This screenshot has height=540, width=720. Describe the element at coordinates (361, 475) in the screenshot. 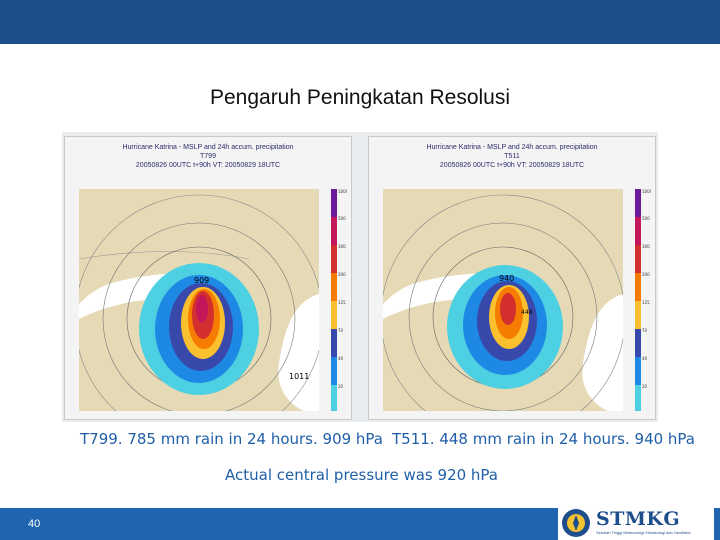

I see `caption-actual-pressure: Actual central pressure was 920 hPa` at that location.